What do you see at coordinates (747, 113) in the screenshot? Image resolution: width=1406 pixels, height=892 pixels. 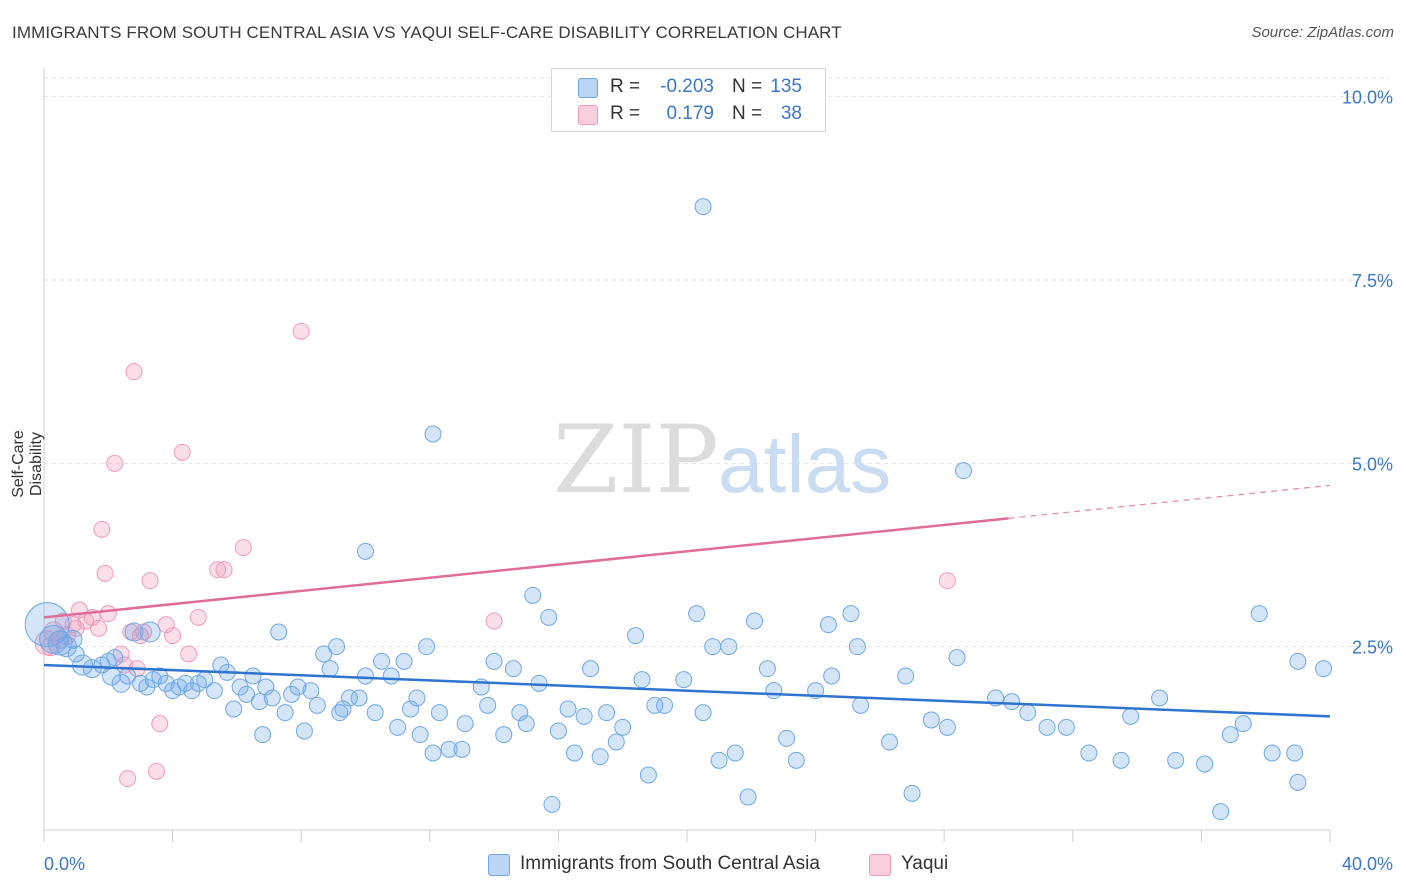 I see `legend-n-label: N =` at bounding box center [747, 113].